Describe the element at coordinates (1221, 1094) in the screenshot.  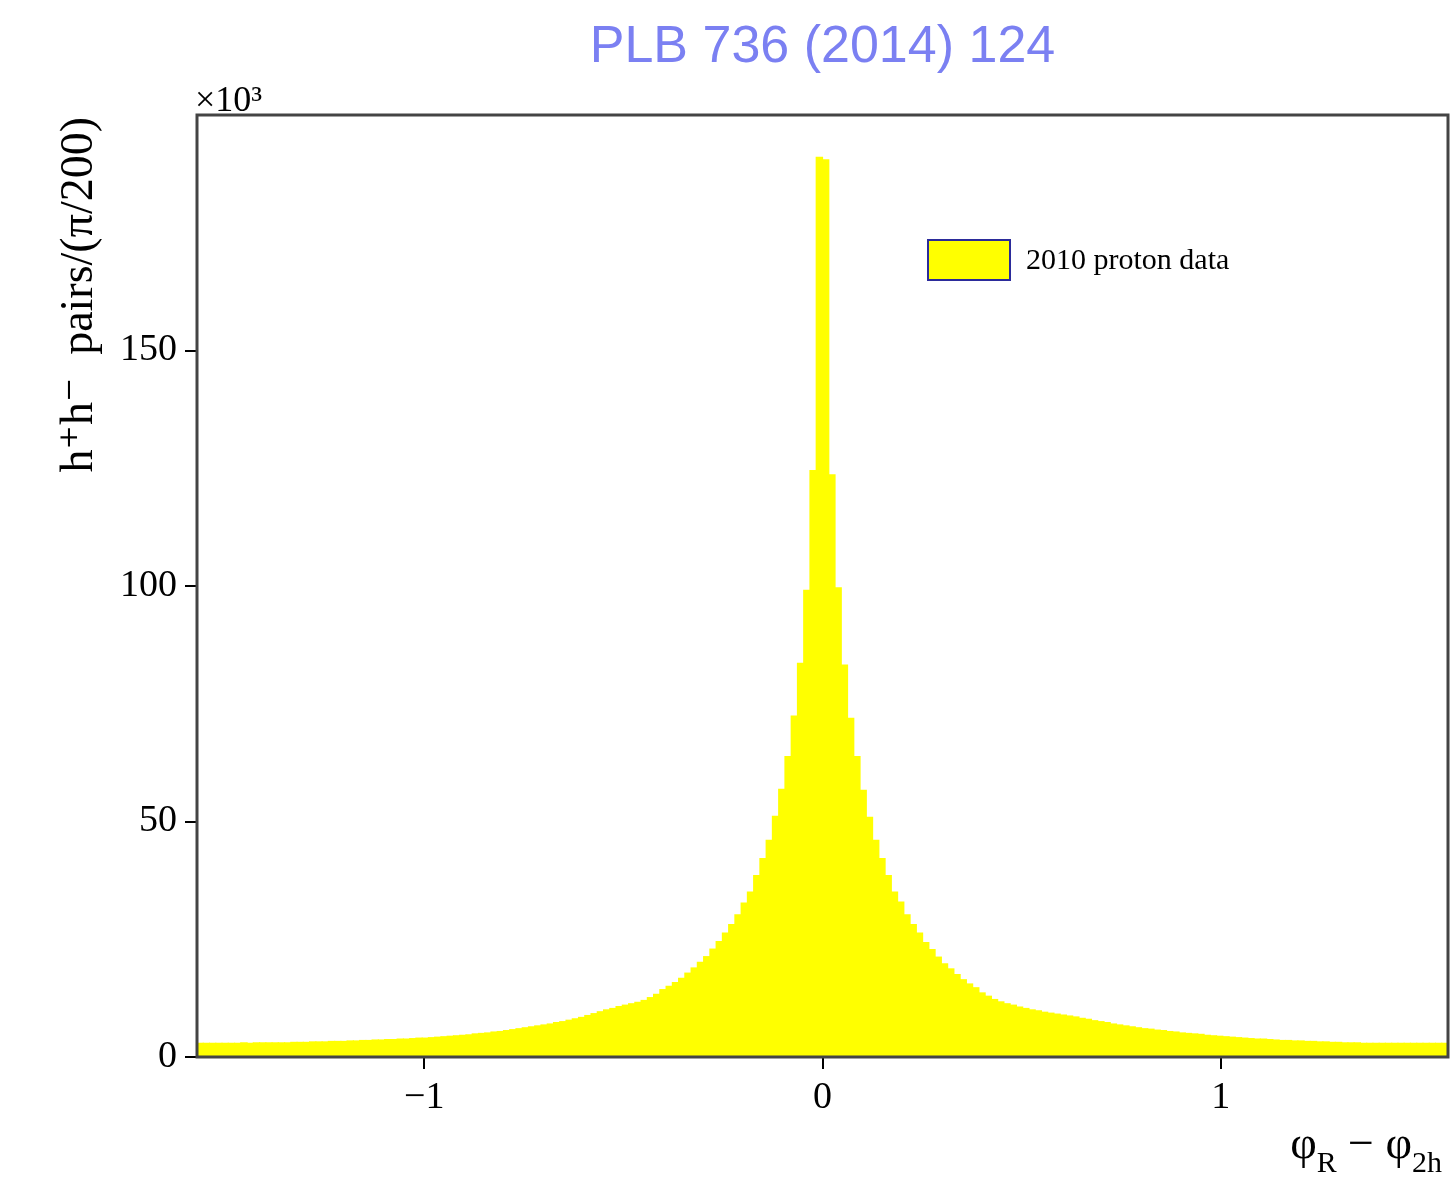
I see `x-tick-label: 1` at that location.